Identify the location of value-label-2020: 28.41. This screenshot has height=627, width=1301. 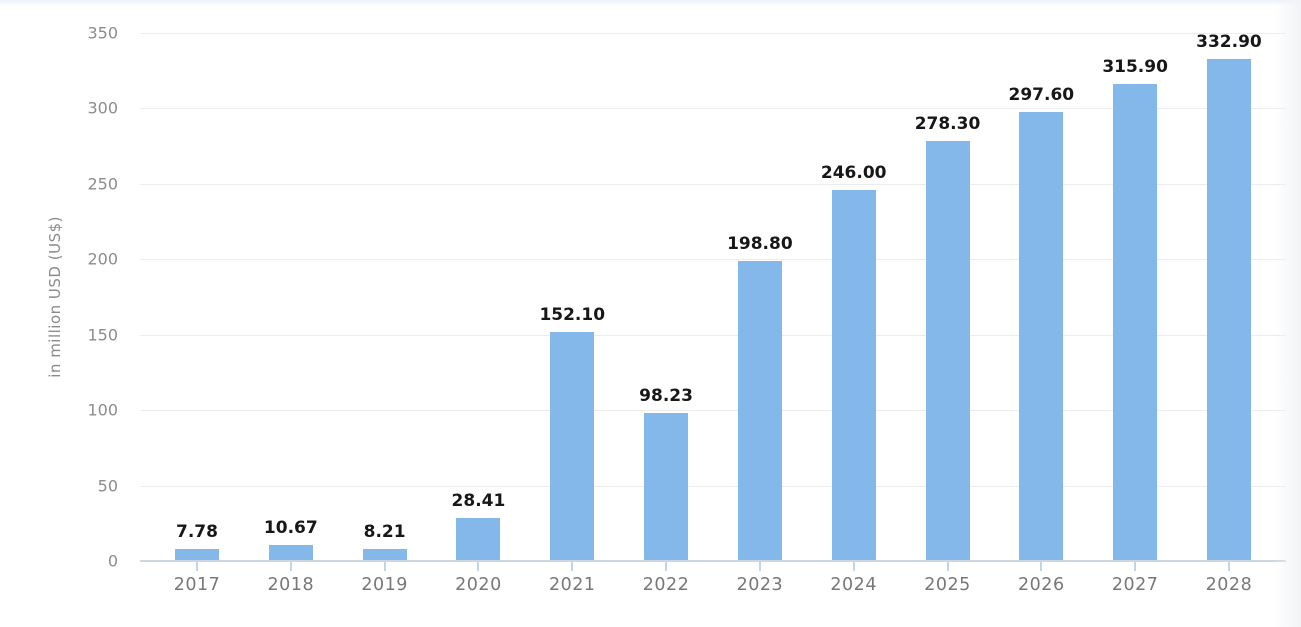
(478, 501).